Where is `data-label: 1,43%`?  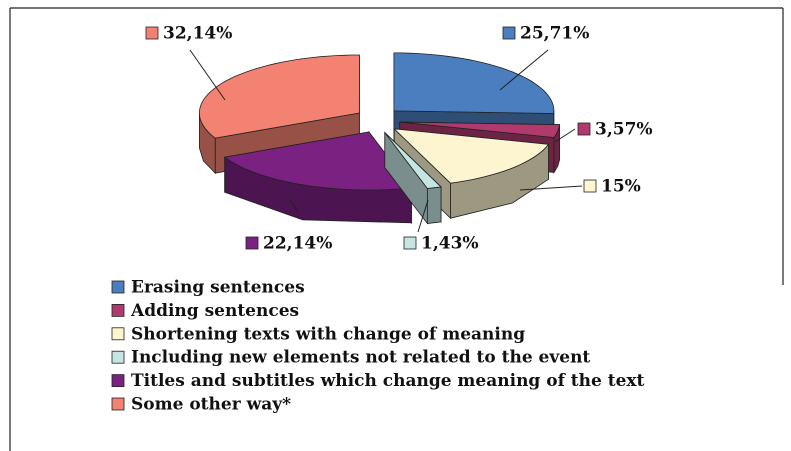
data-label: 1,43% is located at coordinates (450, 244).